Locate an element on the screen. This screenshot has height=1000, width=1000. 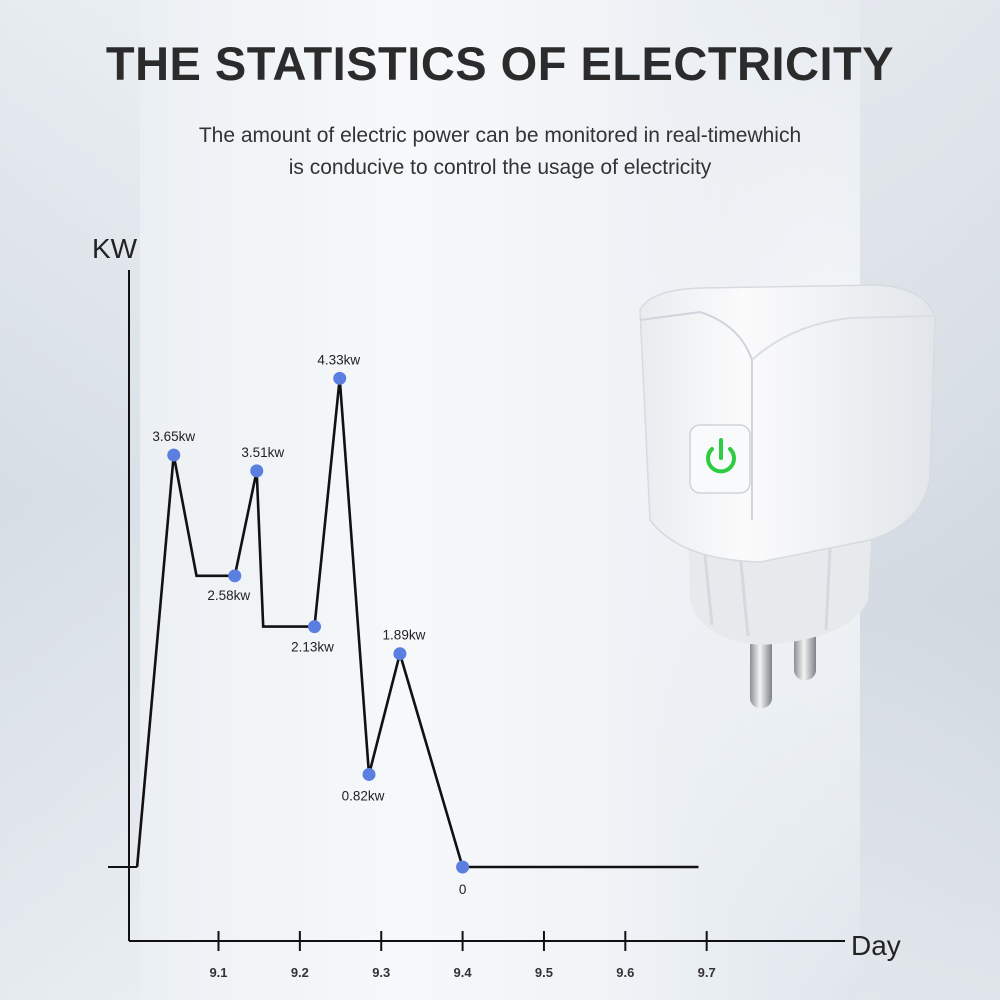
data-label: 4.33kw is located at coordinates (338, 359).